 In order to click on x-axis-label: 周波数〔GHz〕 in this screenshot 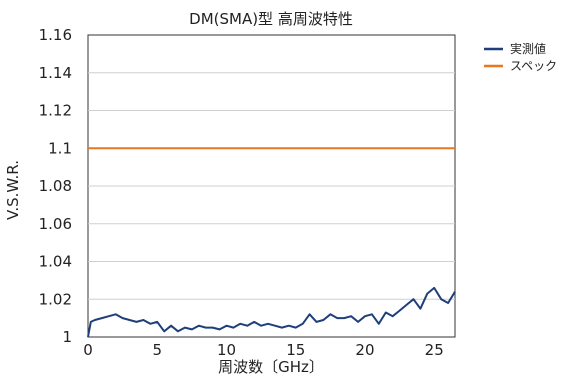, I will do `click(271, 367)`.